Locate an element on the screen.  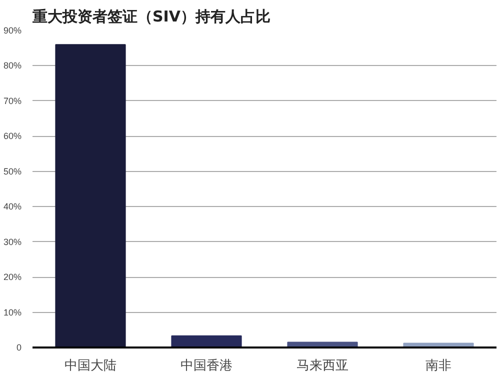
y-tick-label: 90% is located at coordinates (12, 31).